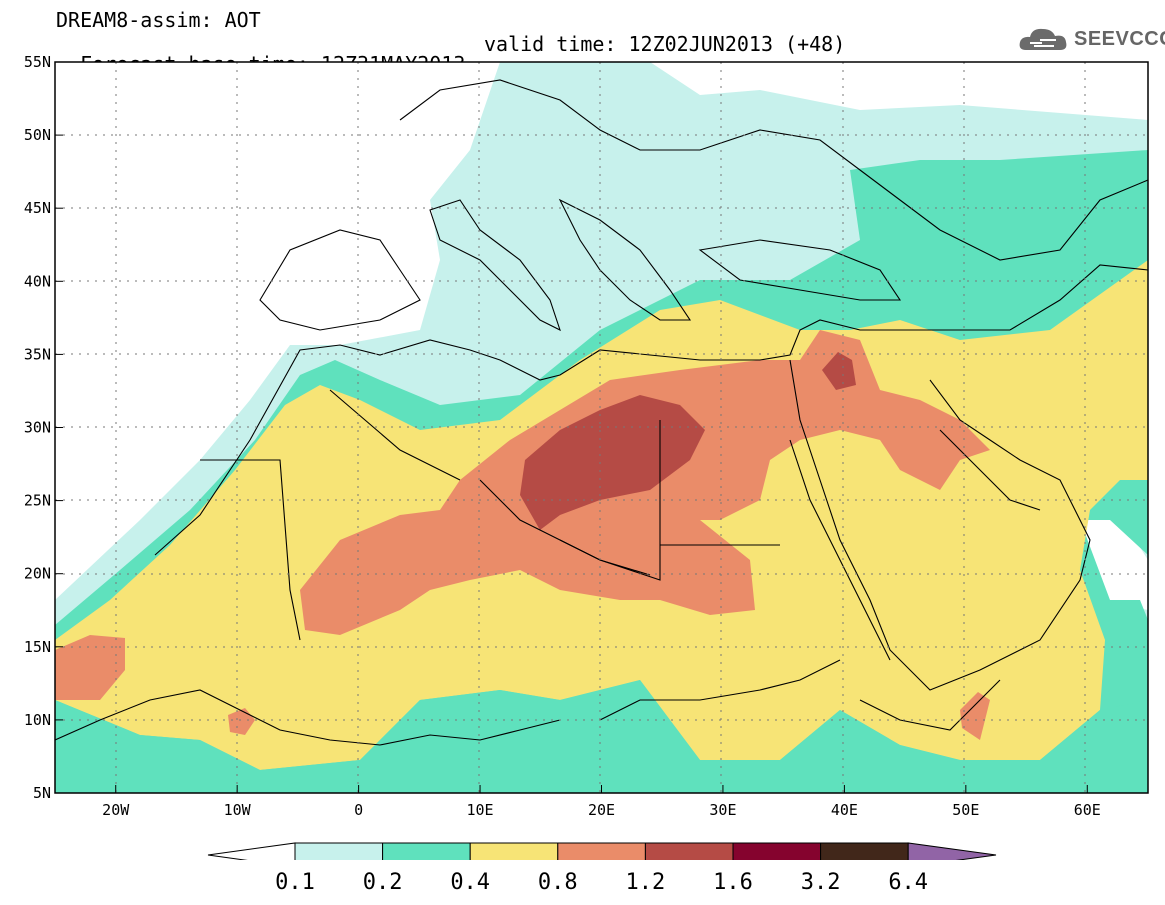 This screenshot has height=905, width=1165. Describe the element at coordinates (557, 882) in the screenshot. I see `colorbar-label: 0.8` at that location.